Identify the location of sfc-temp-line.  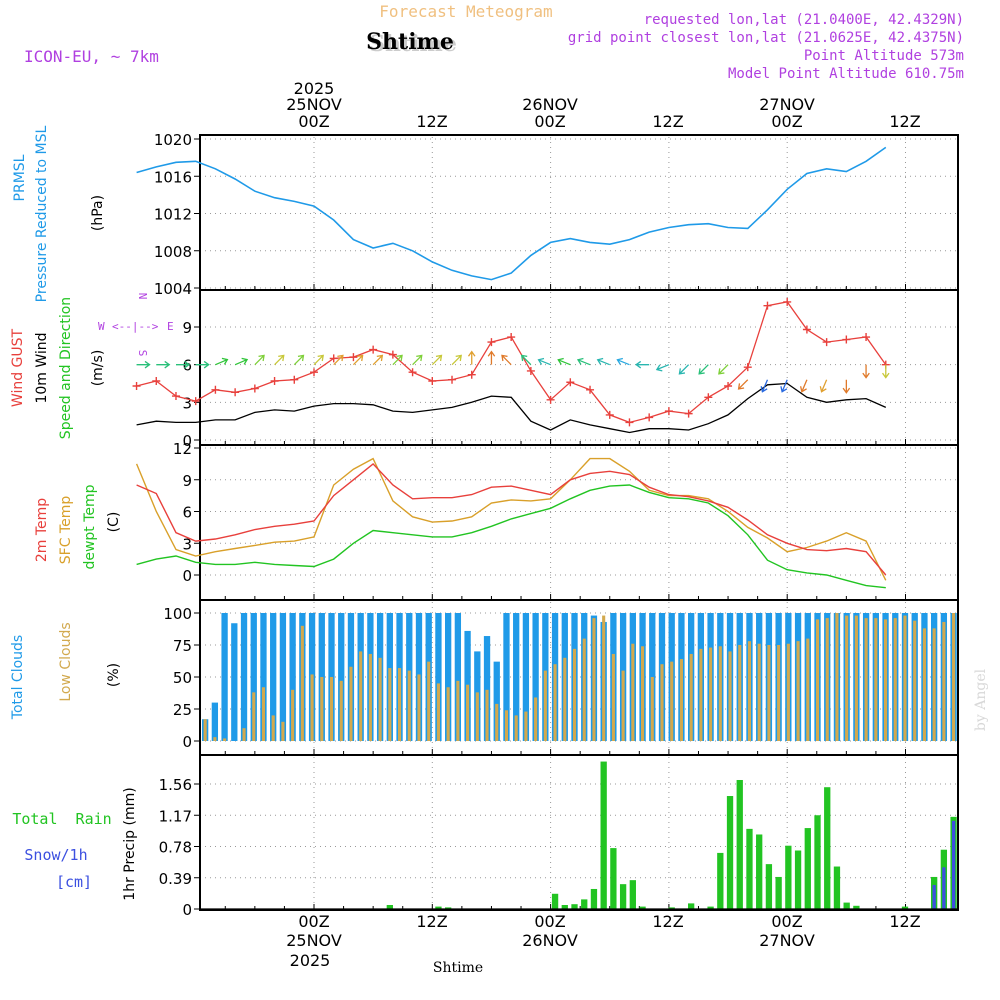
(511, 519).